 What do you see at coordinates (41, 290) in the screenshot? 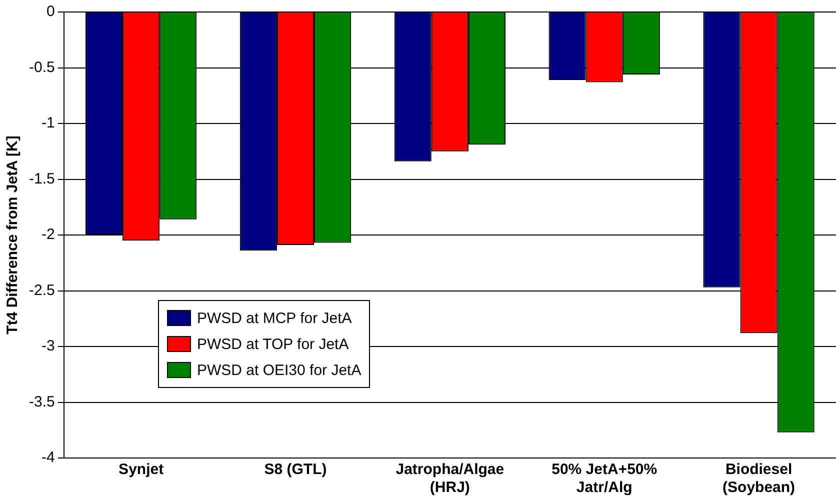
I see `y-tick-label: -2.5` at bounding box center [41, 290].